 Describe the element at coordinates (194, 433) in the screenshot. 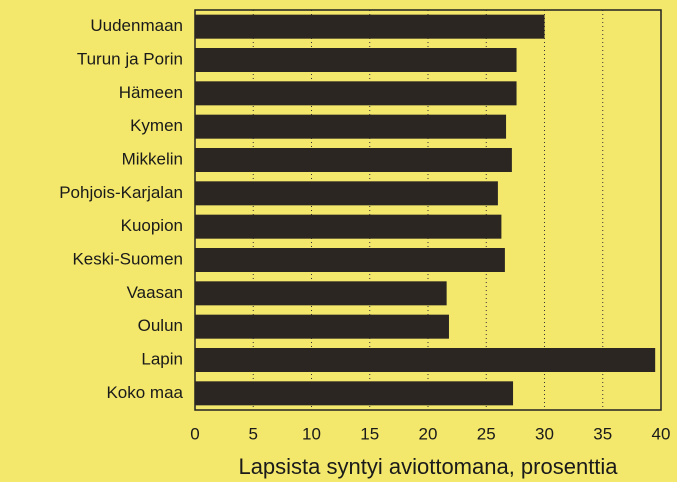

I see `x-tick-label: 0` at that location.